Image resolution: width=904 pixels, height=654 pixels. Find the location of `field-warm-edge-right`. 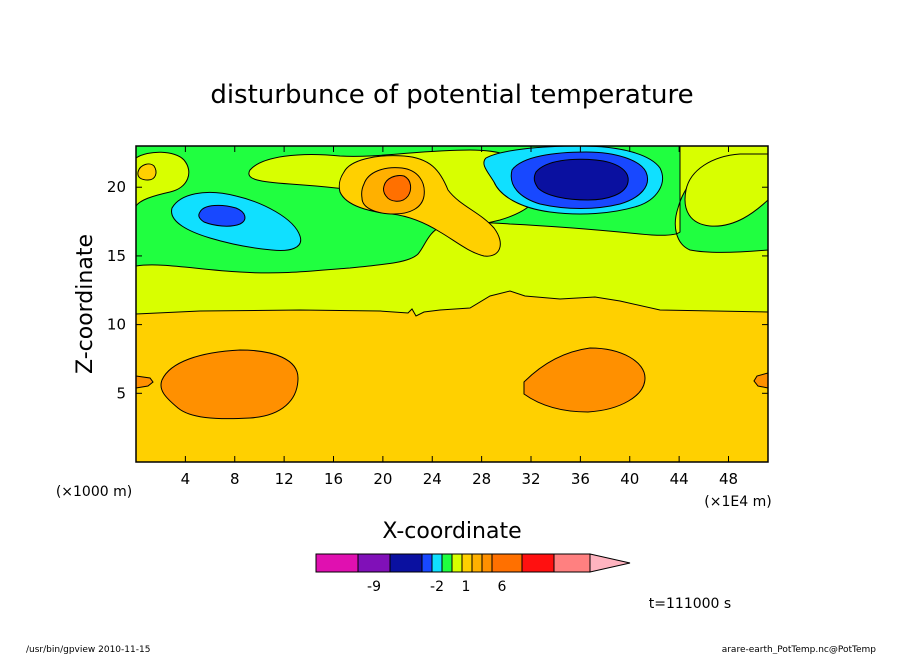

field-warm-edge-right is located at coordinates (760, 380).